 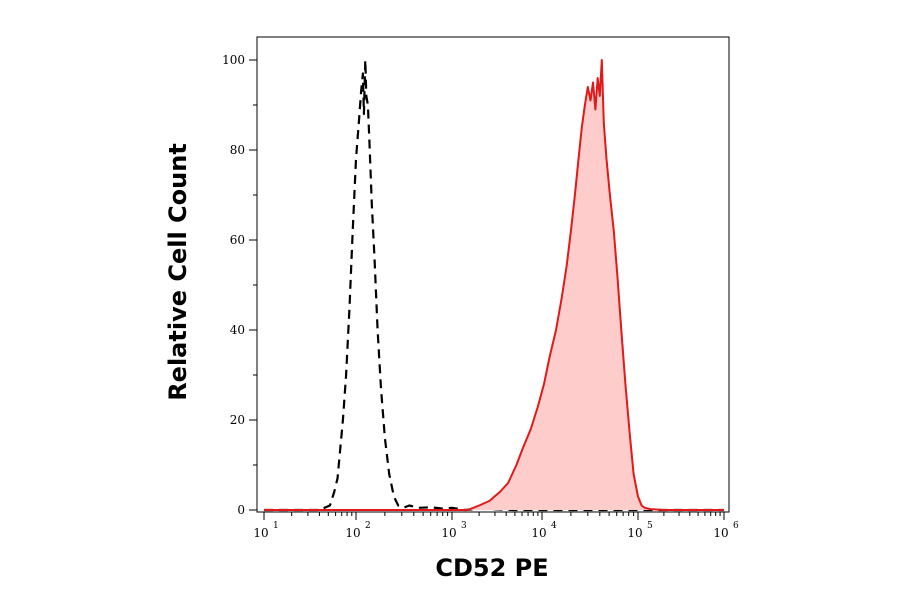 I want to click on x-tick-exponent: 1, so click(x=276, y=526).